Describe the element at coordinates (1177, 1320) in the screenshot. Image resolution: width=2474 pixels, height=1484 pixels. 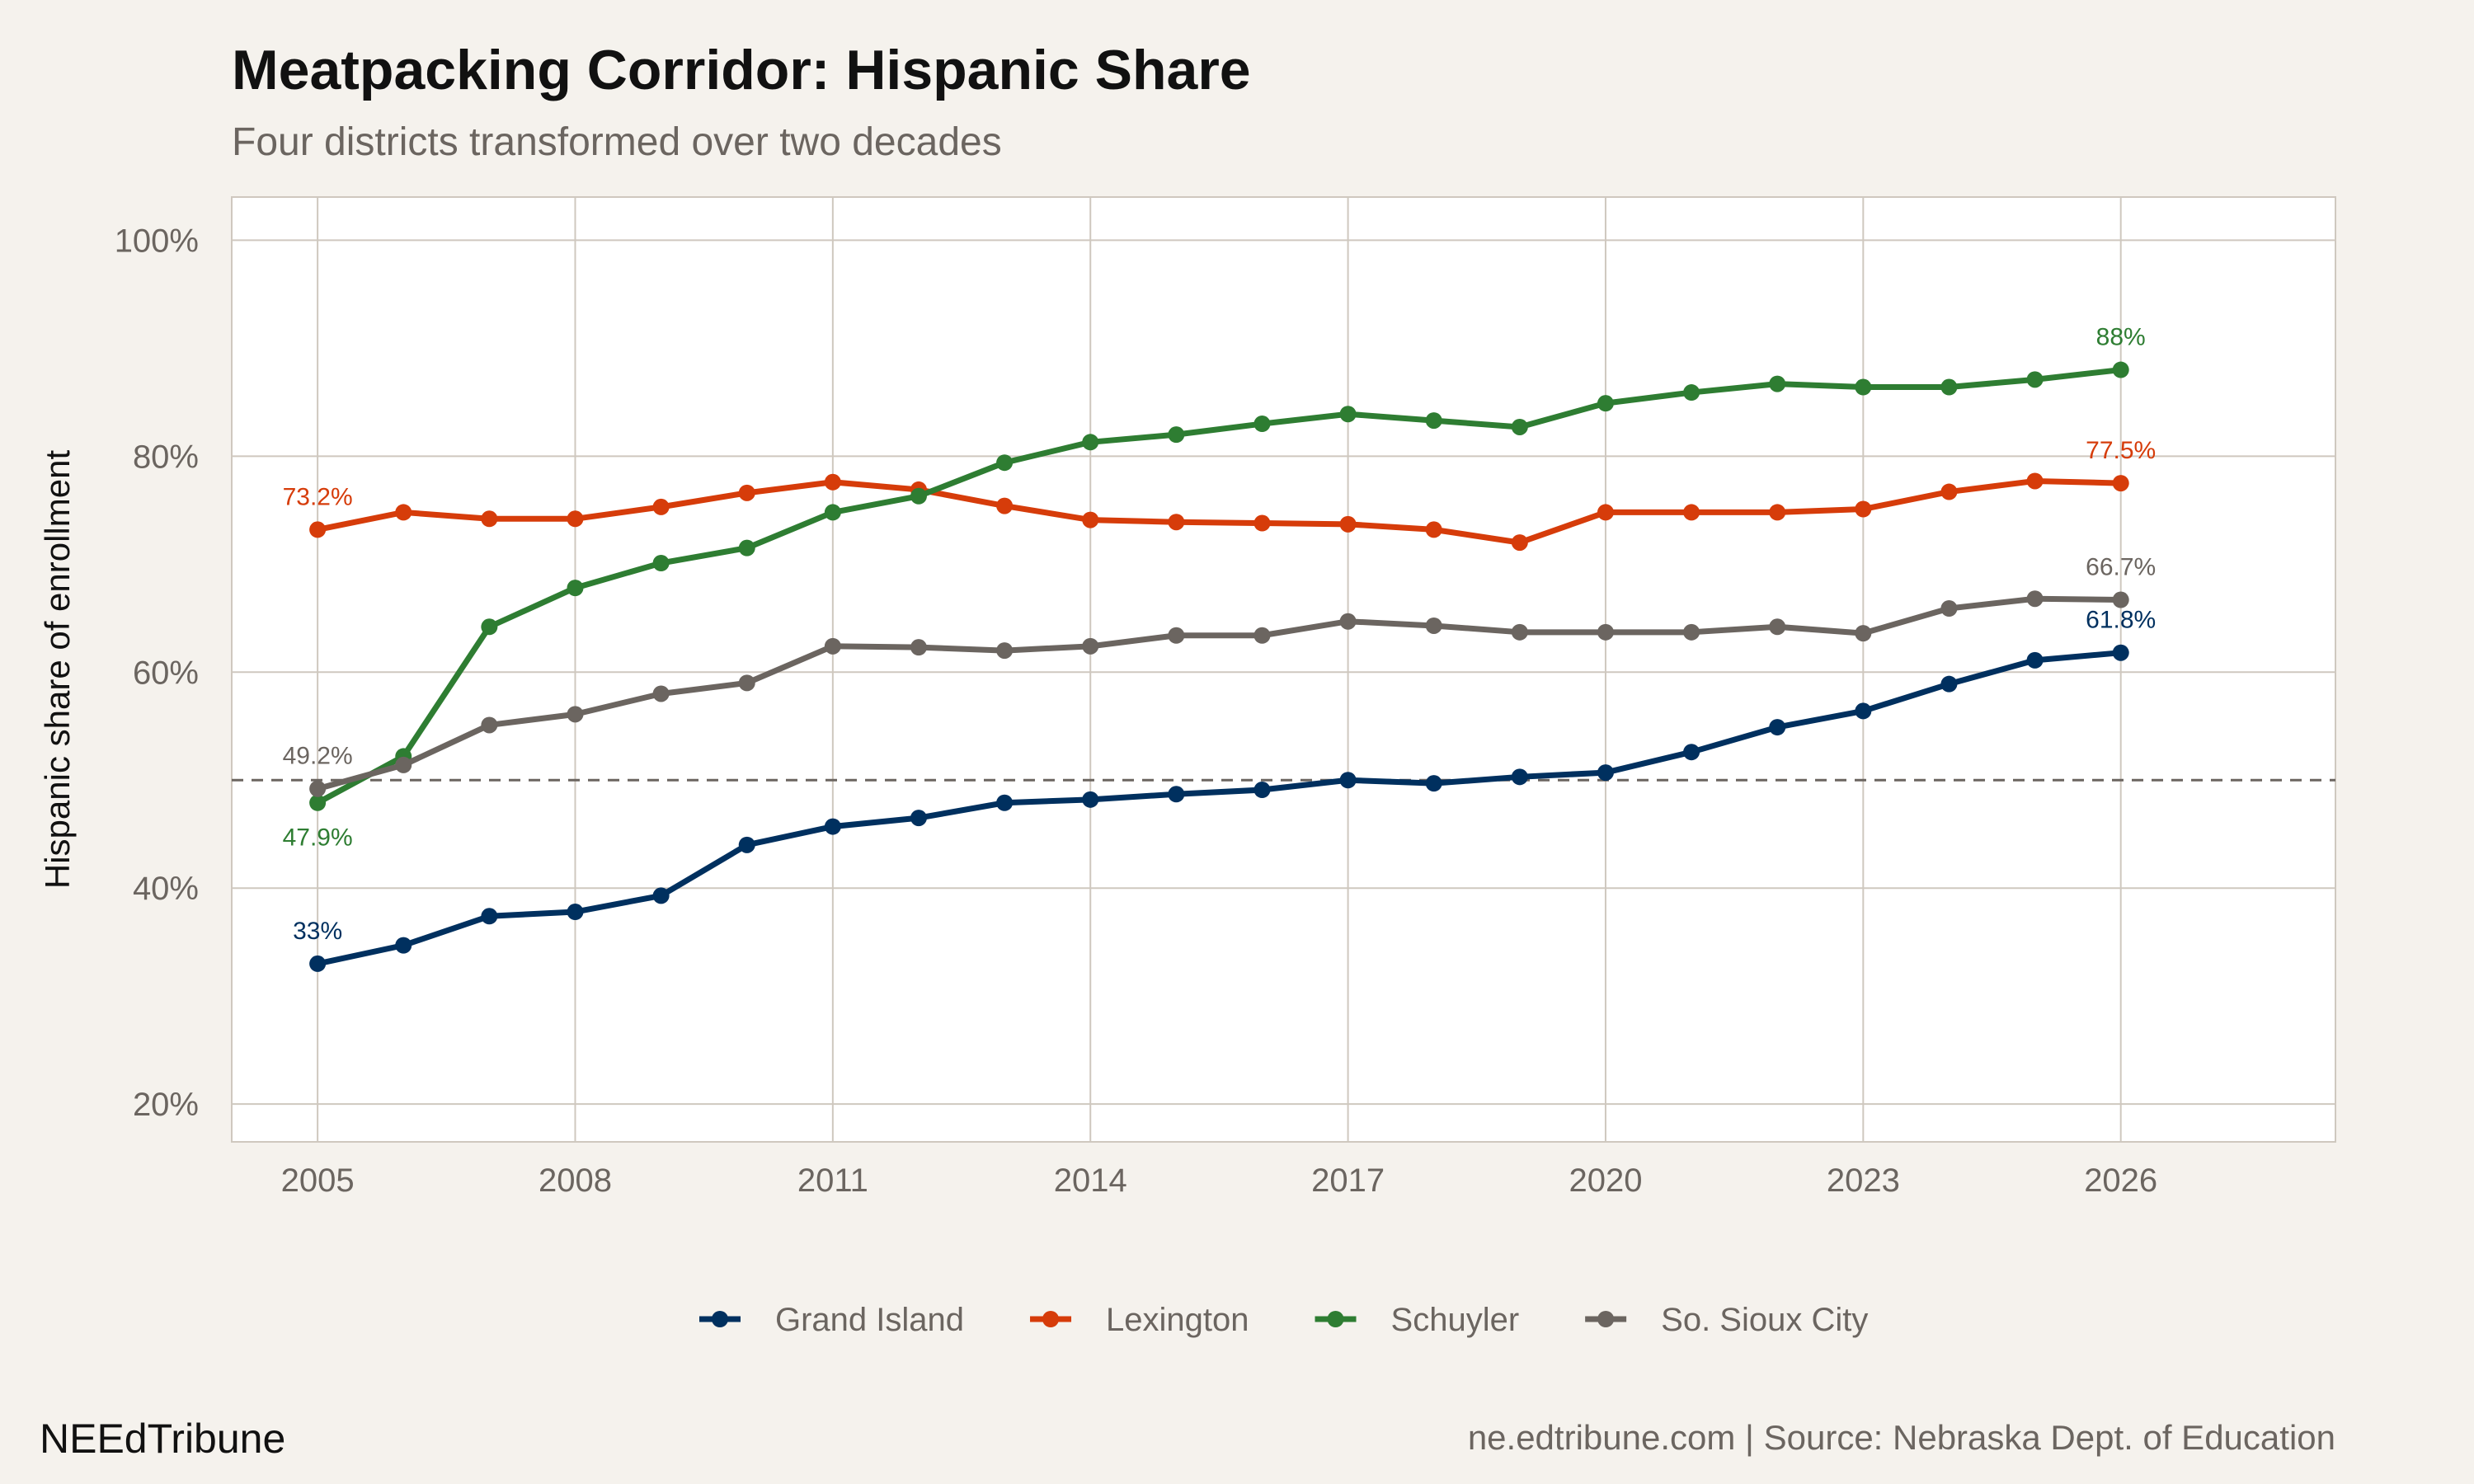
I see `legend-label: Lexington` at that location.